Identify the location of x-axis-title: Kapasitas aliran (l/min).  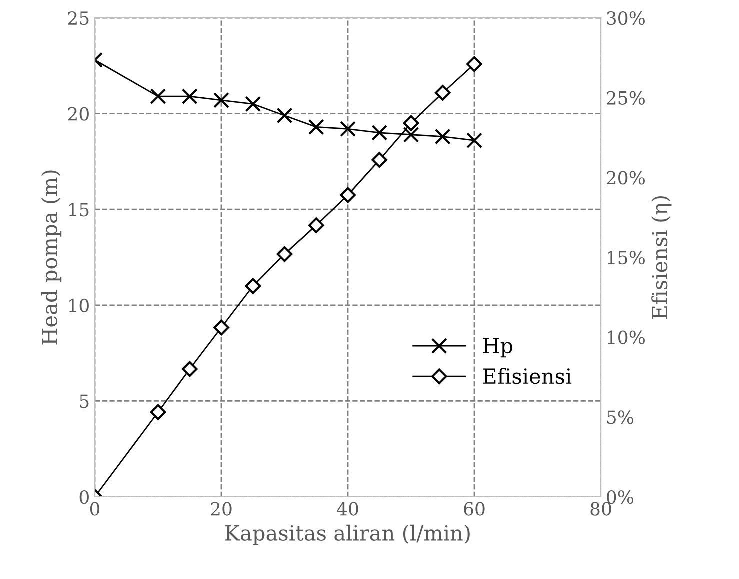
(348, 535).